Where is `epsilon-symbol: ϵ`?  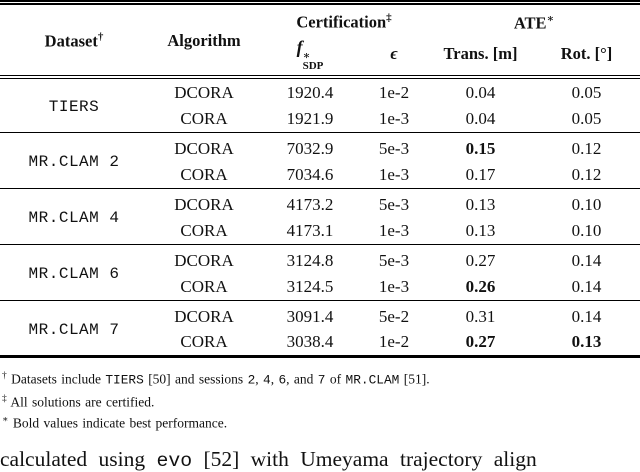 epsilon-symbol: ϵ is located at coordinates (394, 54).